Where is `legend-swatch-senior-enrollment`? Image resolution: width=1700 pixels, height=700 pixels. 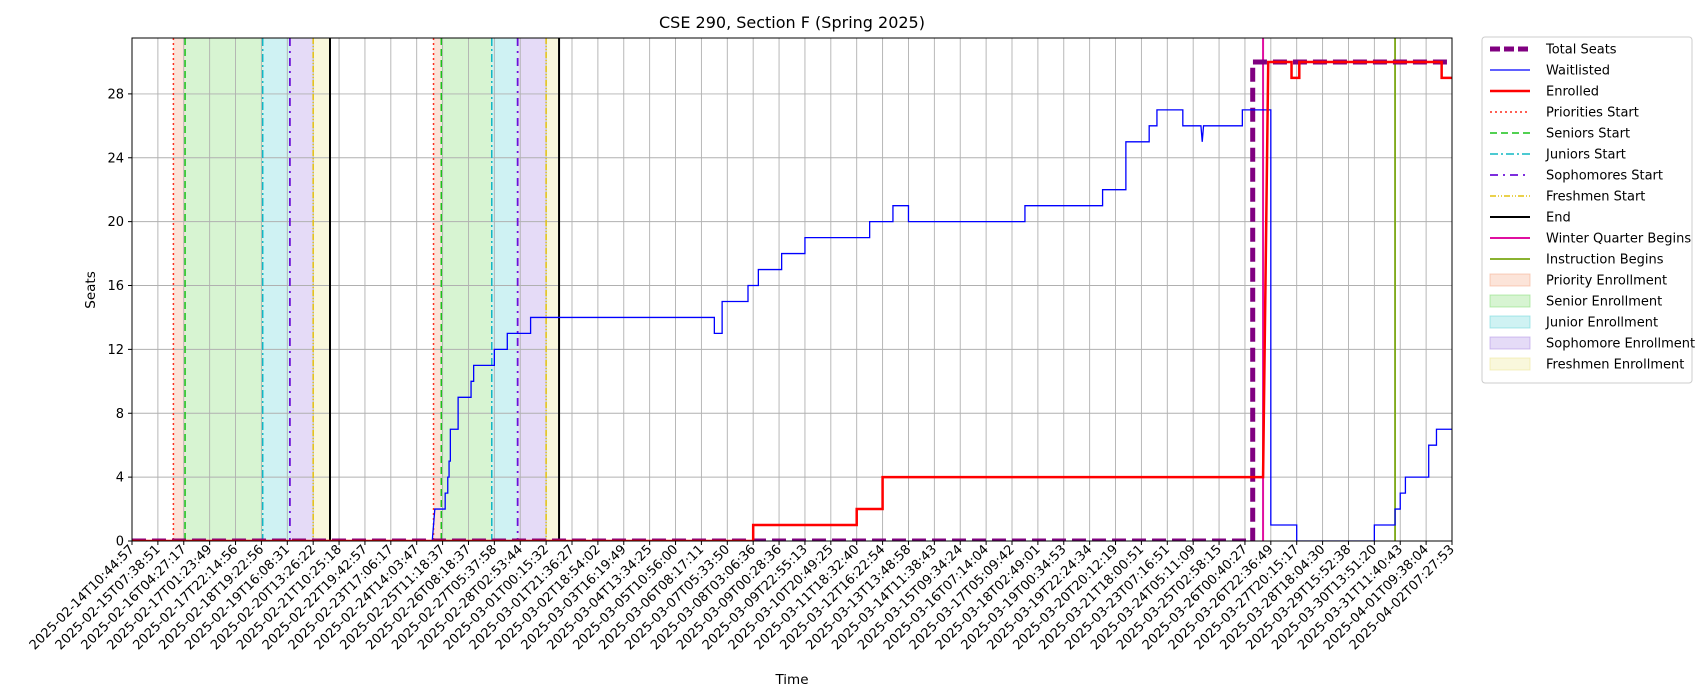
legend-swatch-senior-enrollment is located at coordinates (1510, 301).